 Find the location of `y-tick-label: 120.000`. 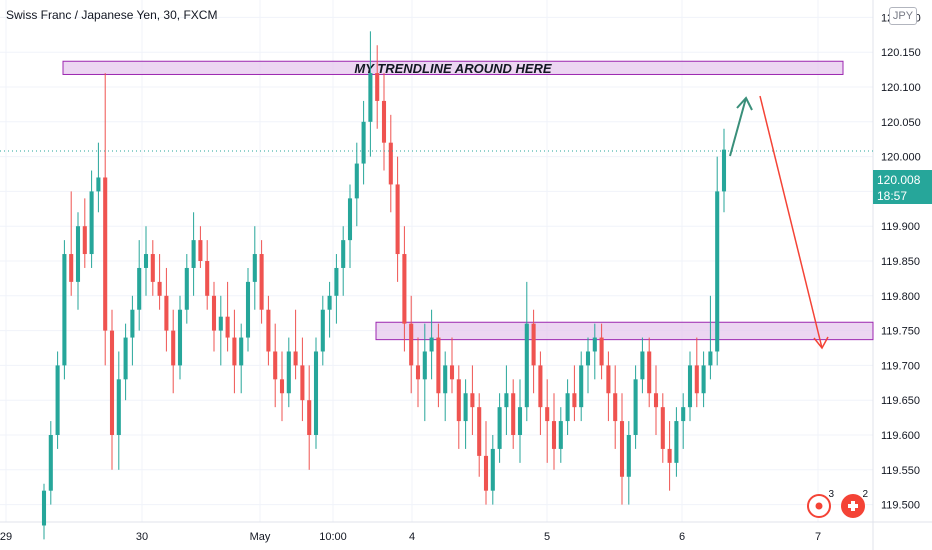

y-tick-label: 120.000 is located at coordinates (901, 158).